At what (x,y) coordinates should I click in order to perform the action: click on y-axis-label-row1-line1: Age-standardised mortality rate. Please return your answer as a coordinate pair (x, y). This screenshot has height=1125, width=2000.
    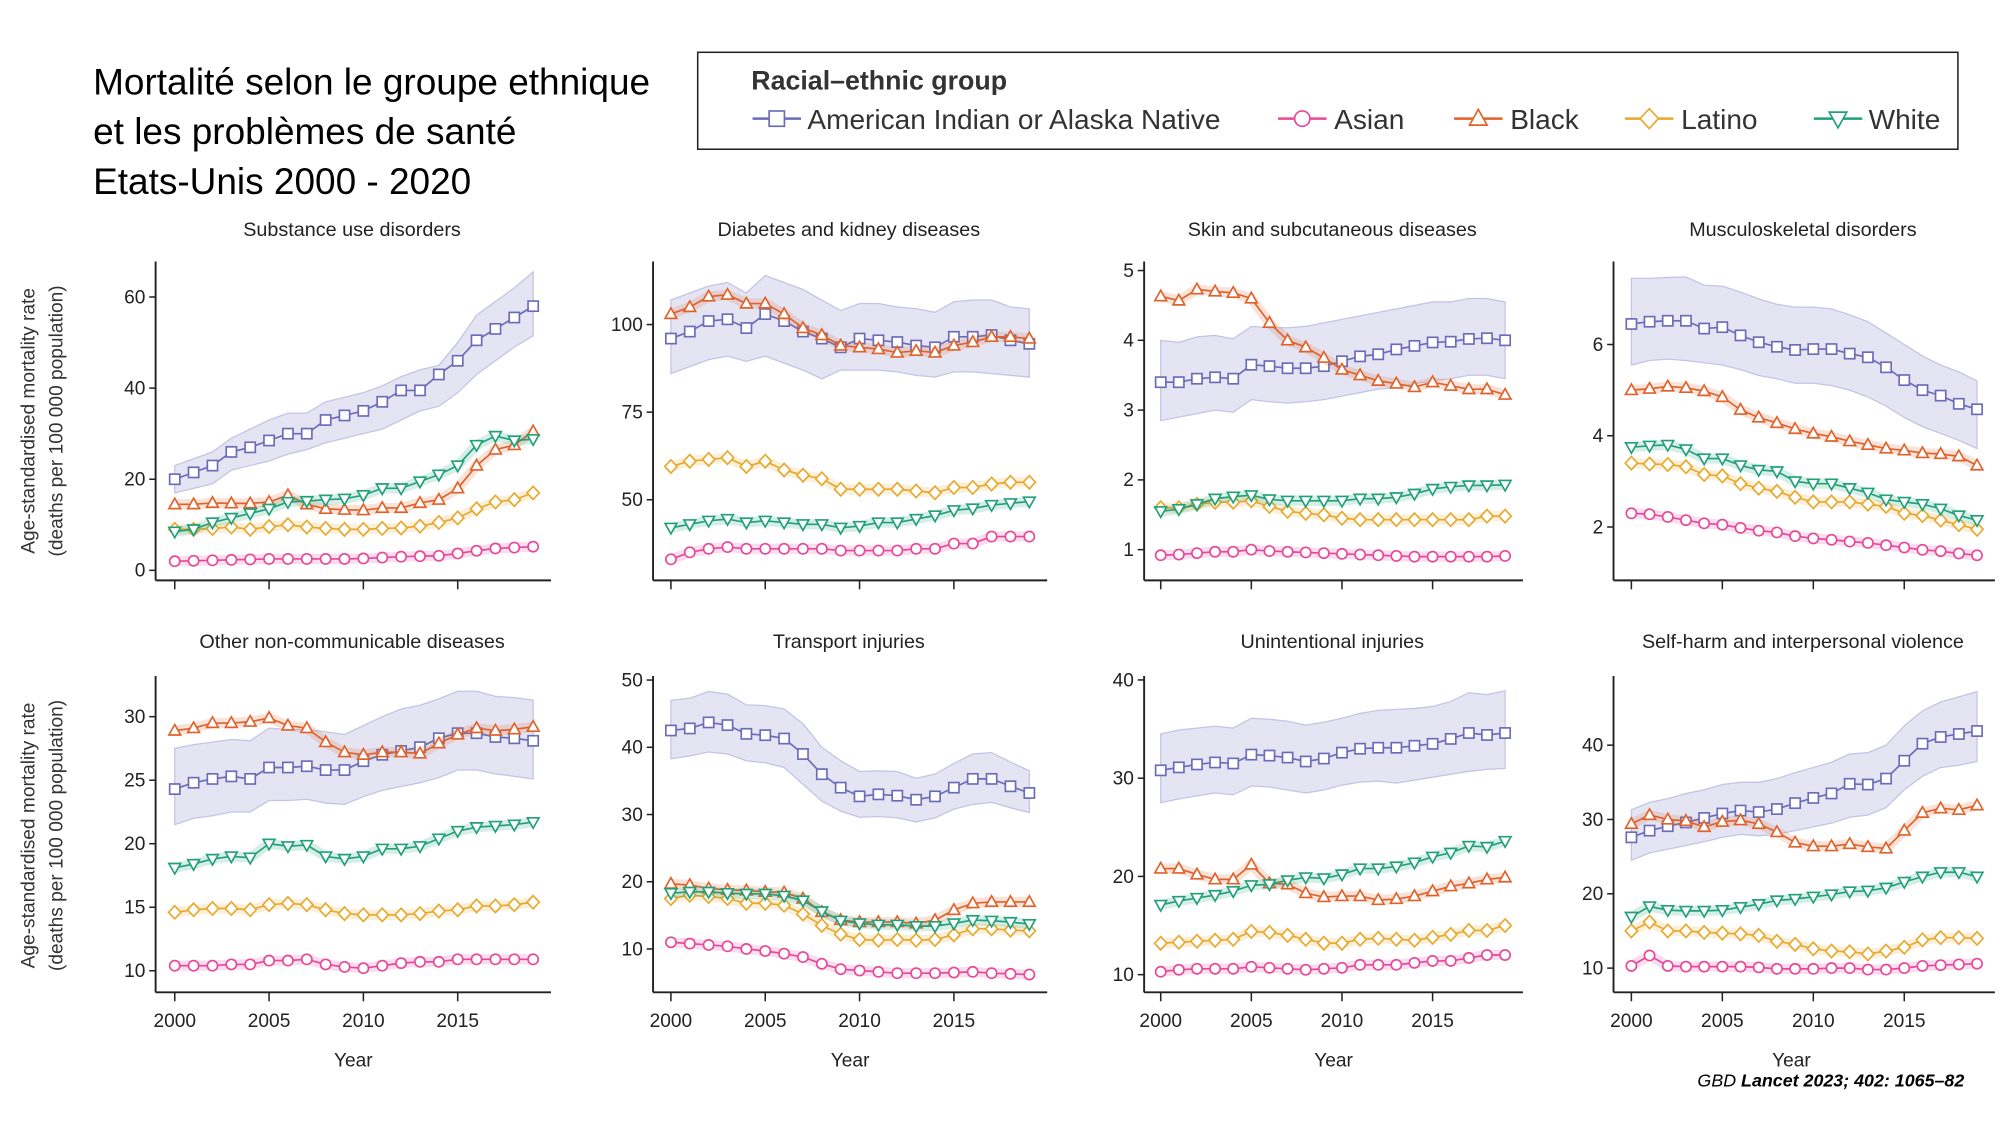
    Looking at the image, I should click on (28, 421).